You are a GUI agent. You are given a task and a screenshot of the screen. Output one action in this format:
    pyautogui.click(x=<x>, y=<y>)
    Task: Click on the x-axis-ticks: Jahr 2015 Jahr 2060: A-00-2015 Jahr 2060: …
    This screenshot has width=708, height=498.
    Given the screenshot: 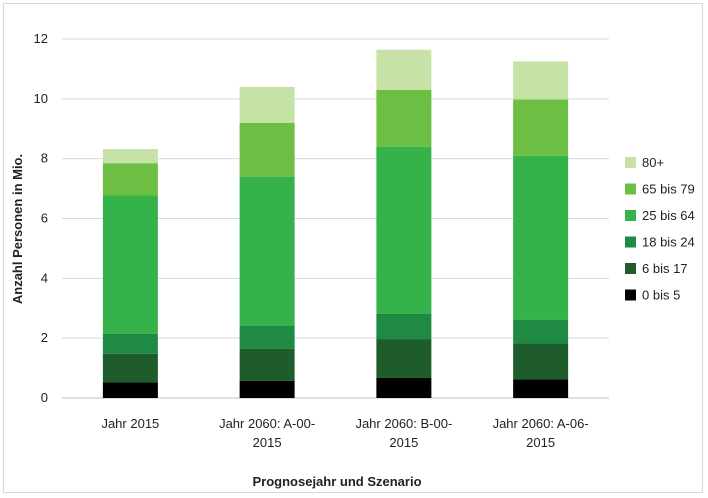 What is the action you would take?
    pyautogui.click(x=344, y=433)
    